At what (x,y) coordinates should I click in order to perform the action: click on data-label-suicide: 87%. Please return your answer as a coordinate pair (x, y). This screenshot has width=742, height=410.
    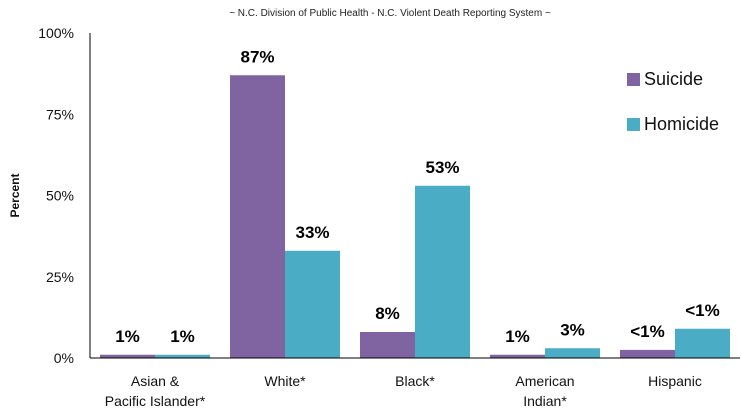
    Looking at the image, I should click on (257, 56).